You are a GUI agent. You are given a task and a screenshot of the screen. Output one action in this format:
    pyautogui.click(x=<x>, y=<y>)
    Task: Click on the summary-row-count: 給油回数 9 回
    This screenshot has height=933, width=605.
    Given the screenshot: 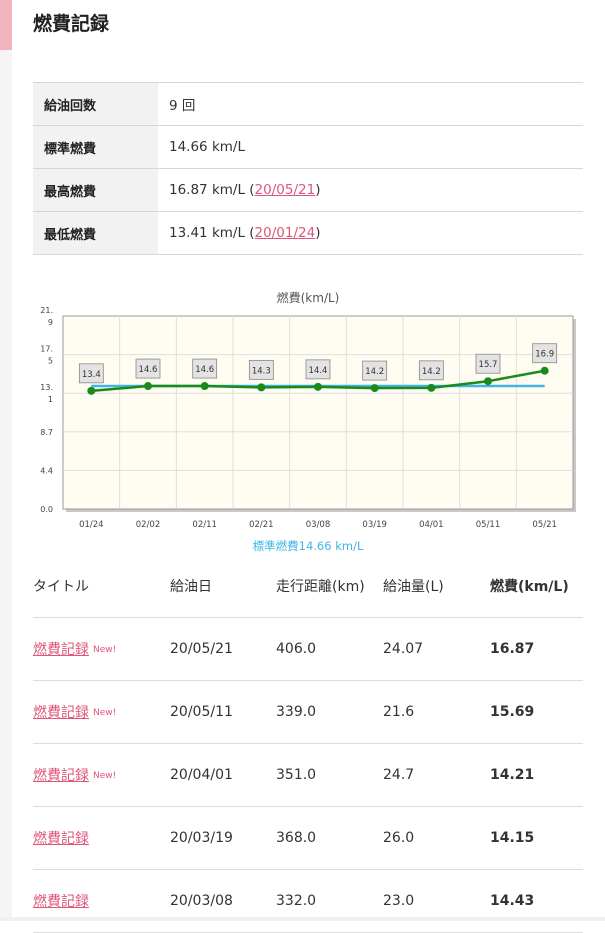 What is the action you would take?
    pyautogui.click(x=308, y=104)
    